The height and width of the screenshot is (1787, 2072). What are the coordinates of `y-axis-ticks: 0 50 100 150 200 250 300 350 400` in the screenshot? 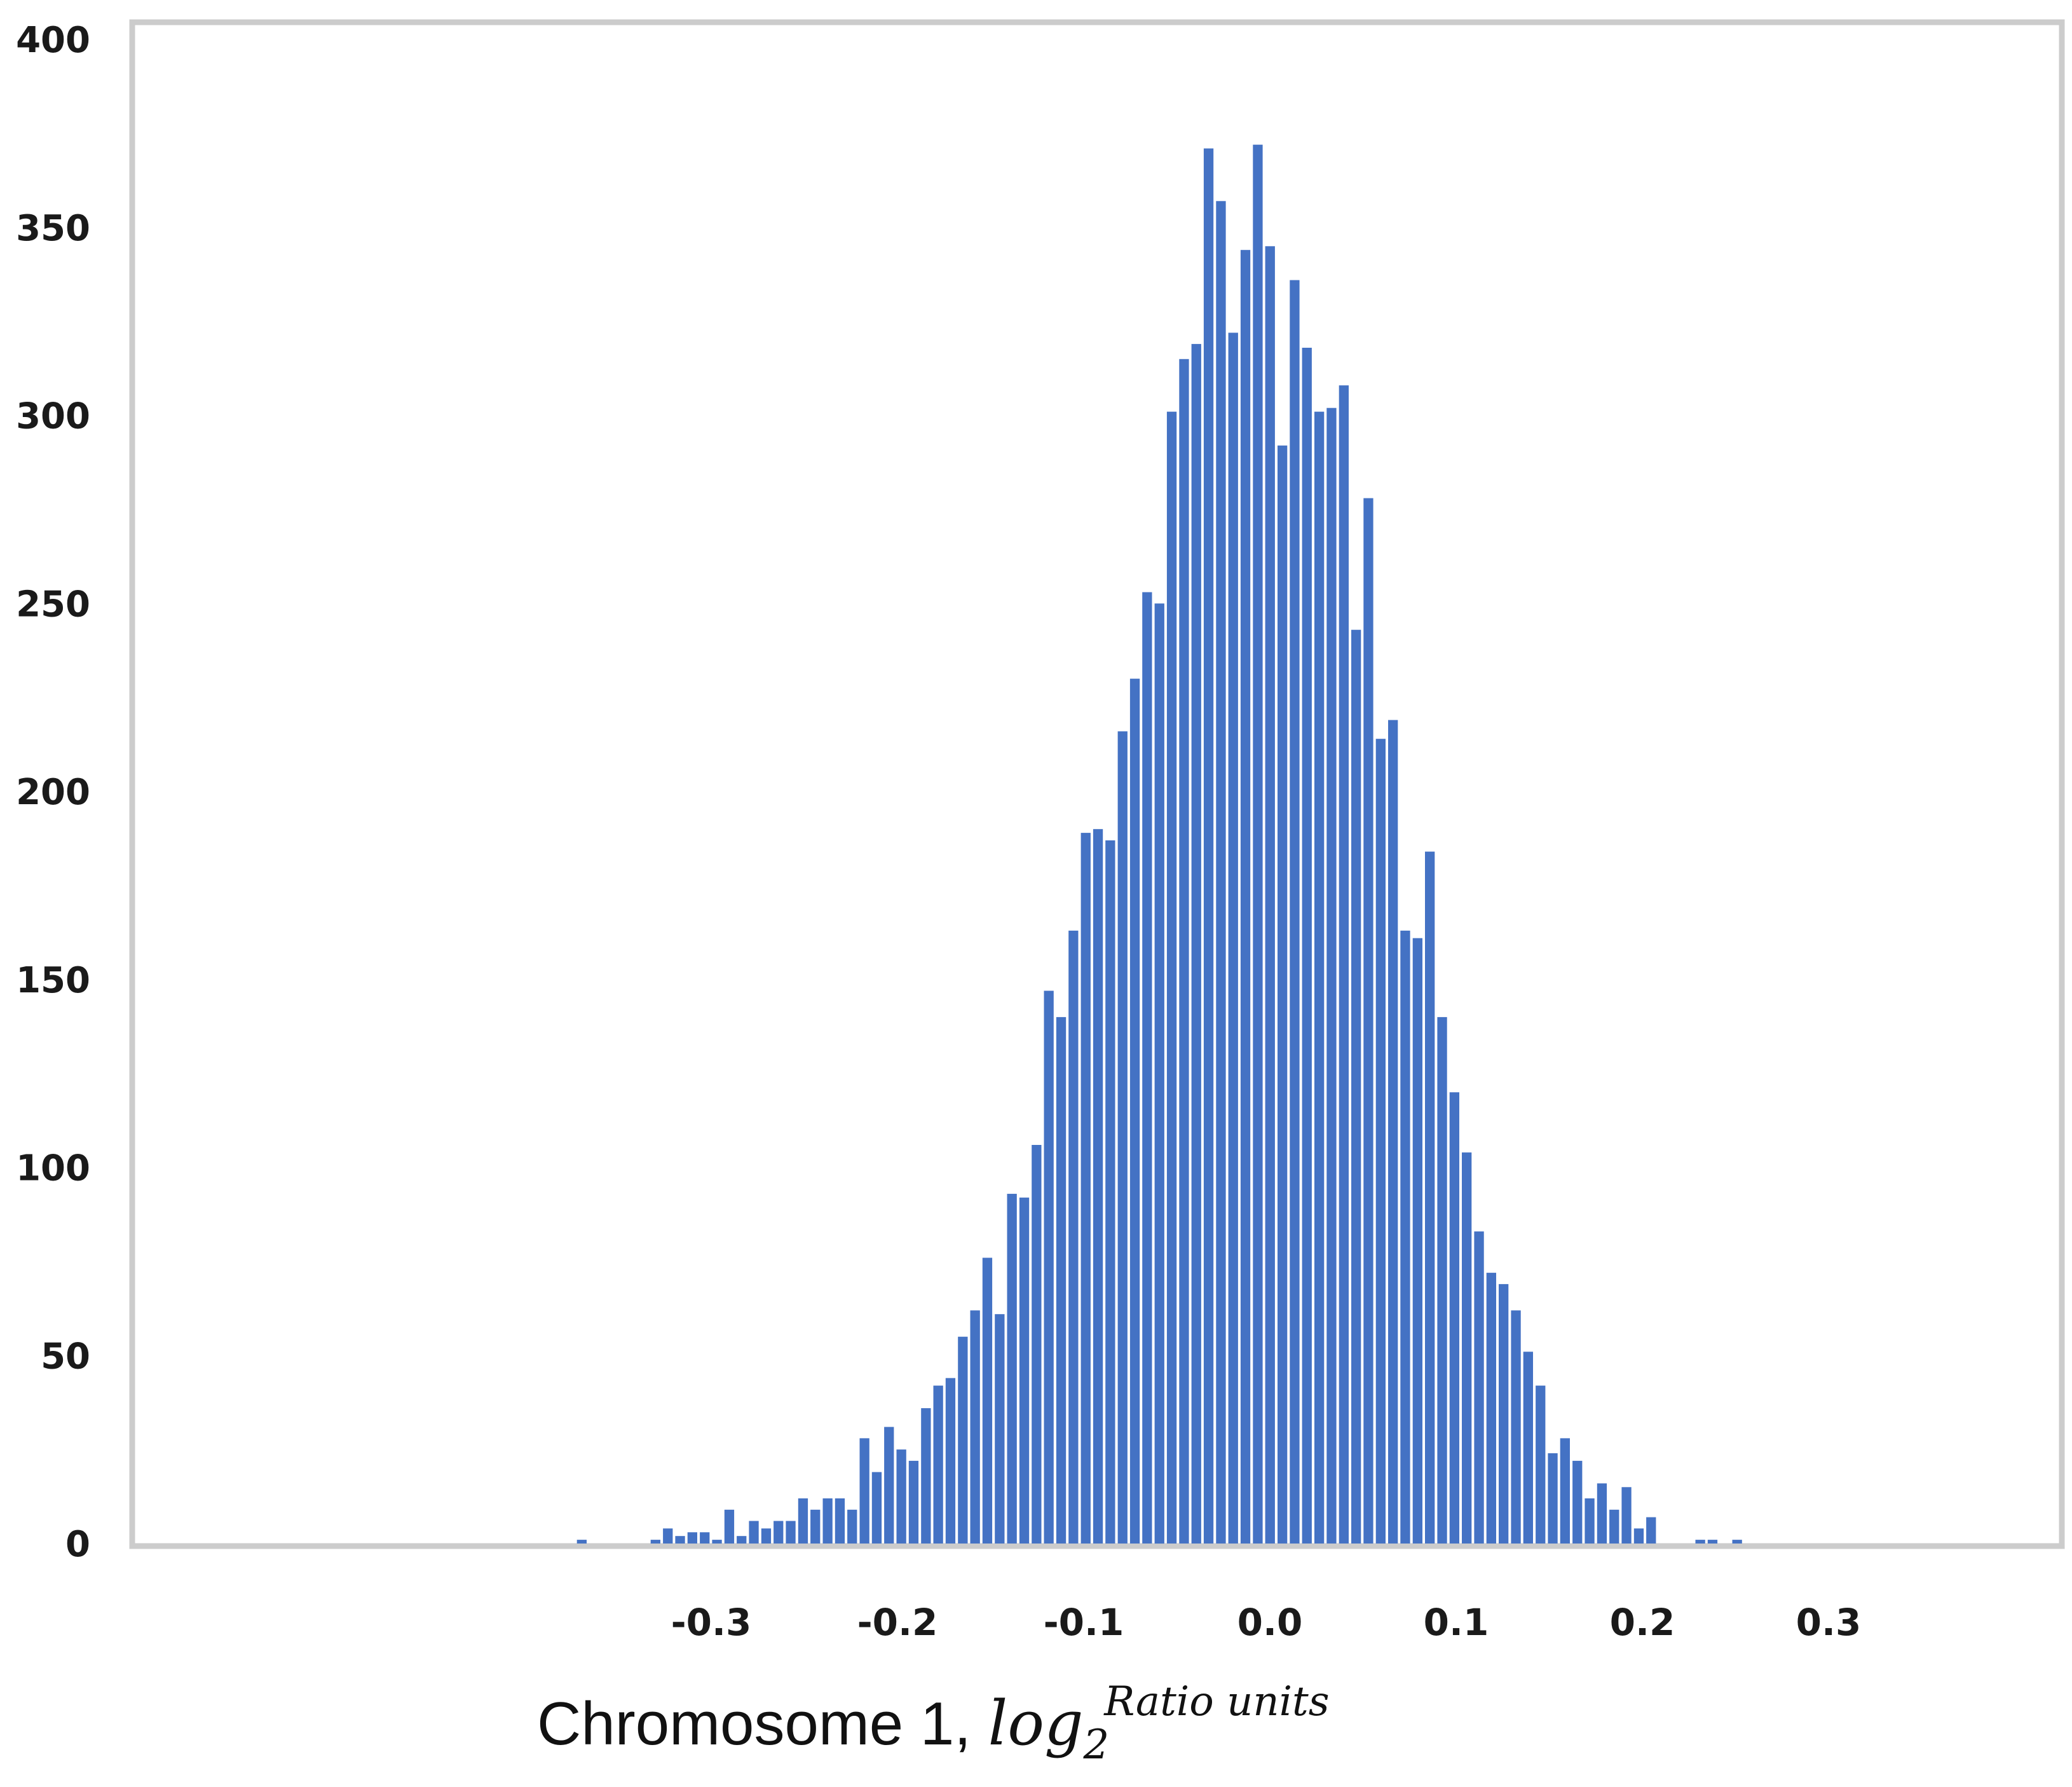 It's located at (53, 792).